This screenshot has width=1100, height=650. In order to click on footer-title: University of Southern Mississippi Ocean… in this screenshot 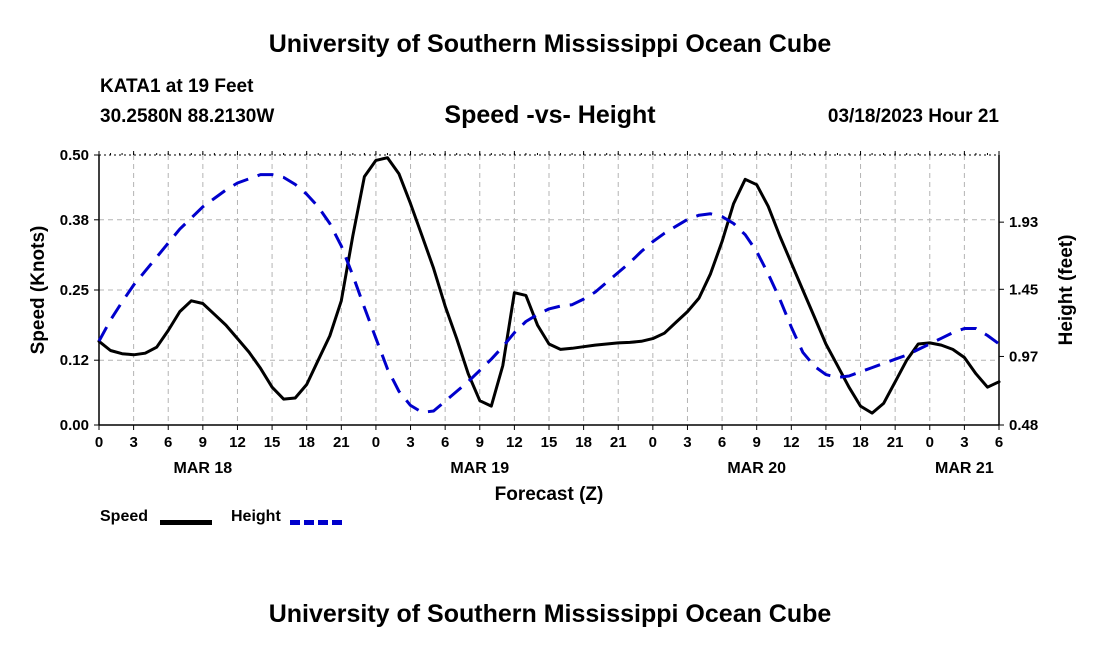, I will do `click(550, 614)`.